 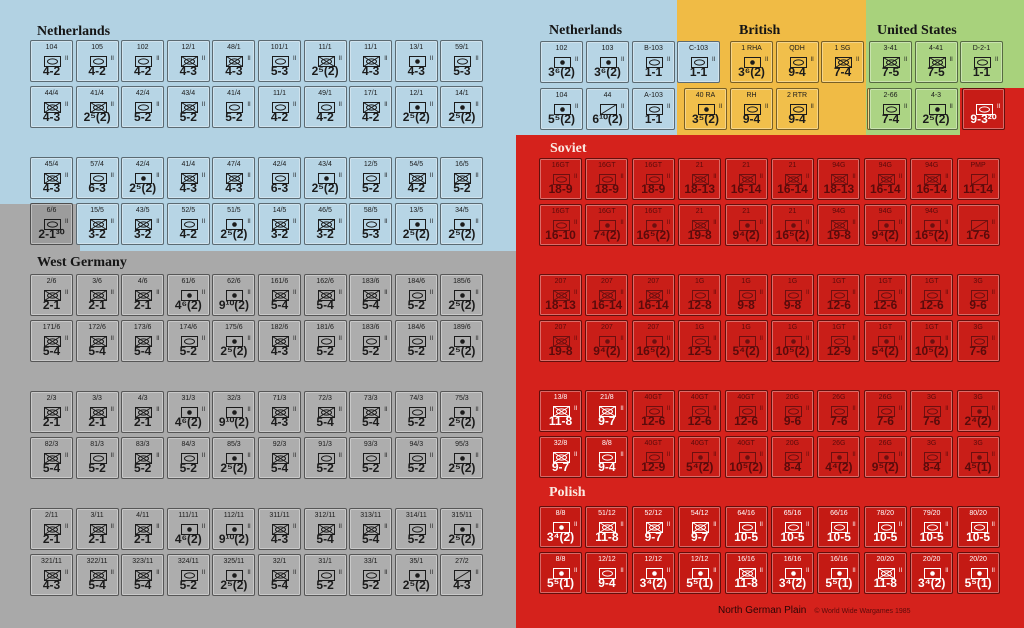 I want to click on unit-counter: 184/6 II 5-2, so click(x=416, y=295).